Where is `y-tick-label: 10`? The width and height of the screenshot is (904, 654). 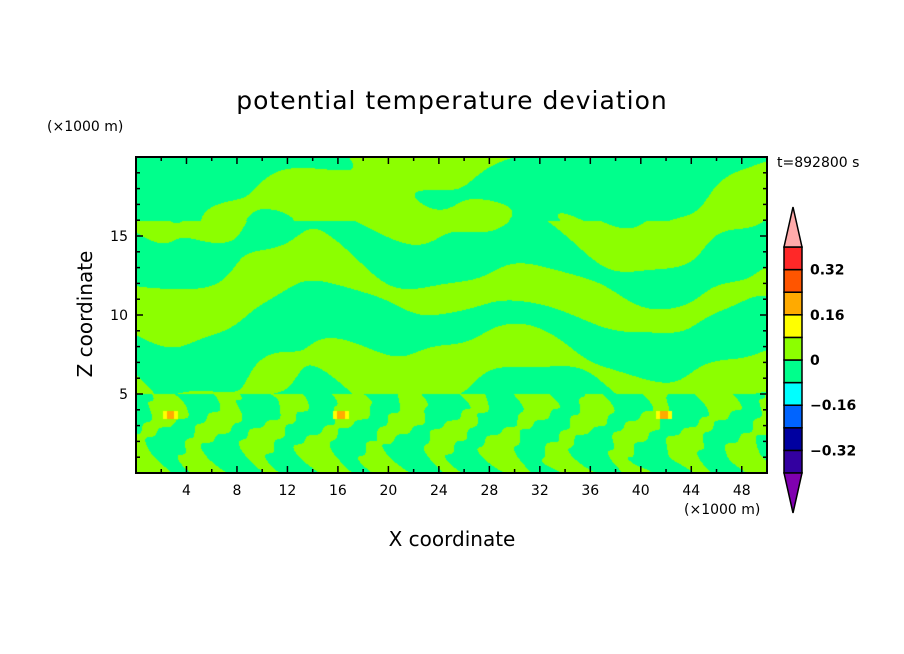
y-tick-label: 10 is located at coordinates (119, 316).